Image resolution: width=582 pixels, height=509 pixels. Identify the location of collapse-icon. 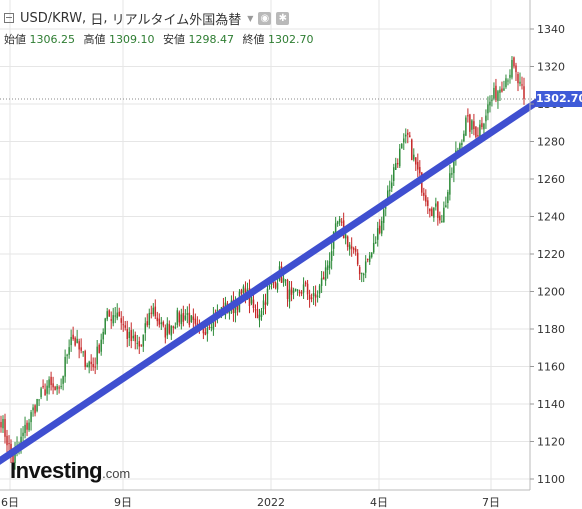
(9, 18).